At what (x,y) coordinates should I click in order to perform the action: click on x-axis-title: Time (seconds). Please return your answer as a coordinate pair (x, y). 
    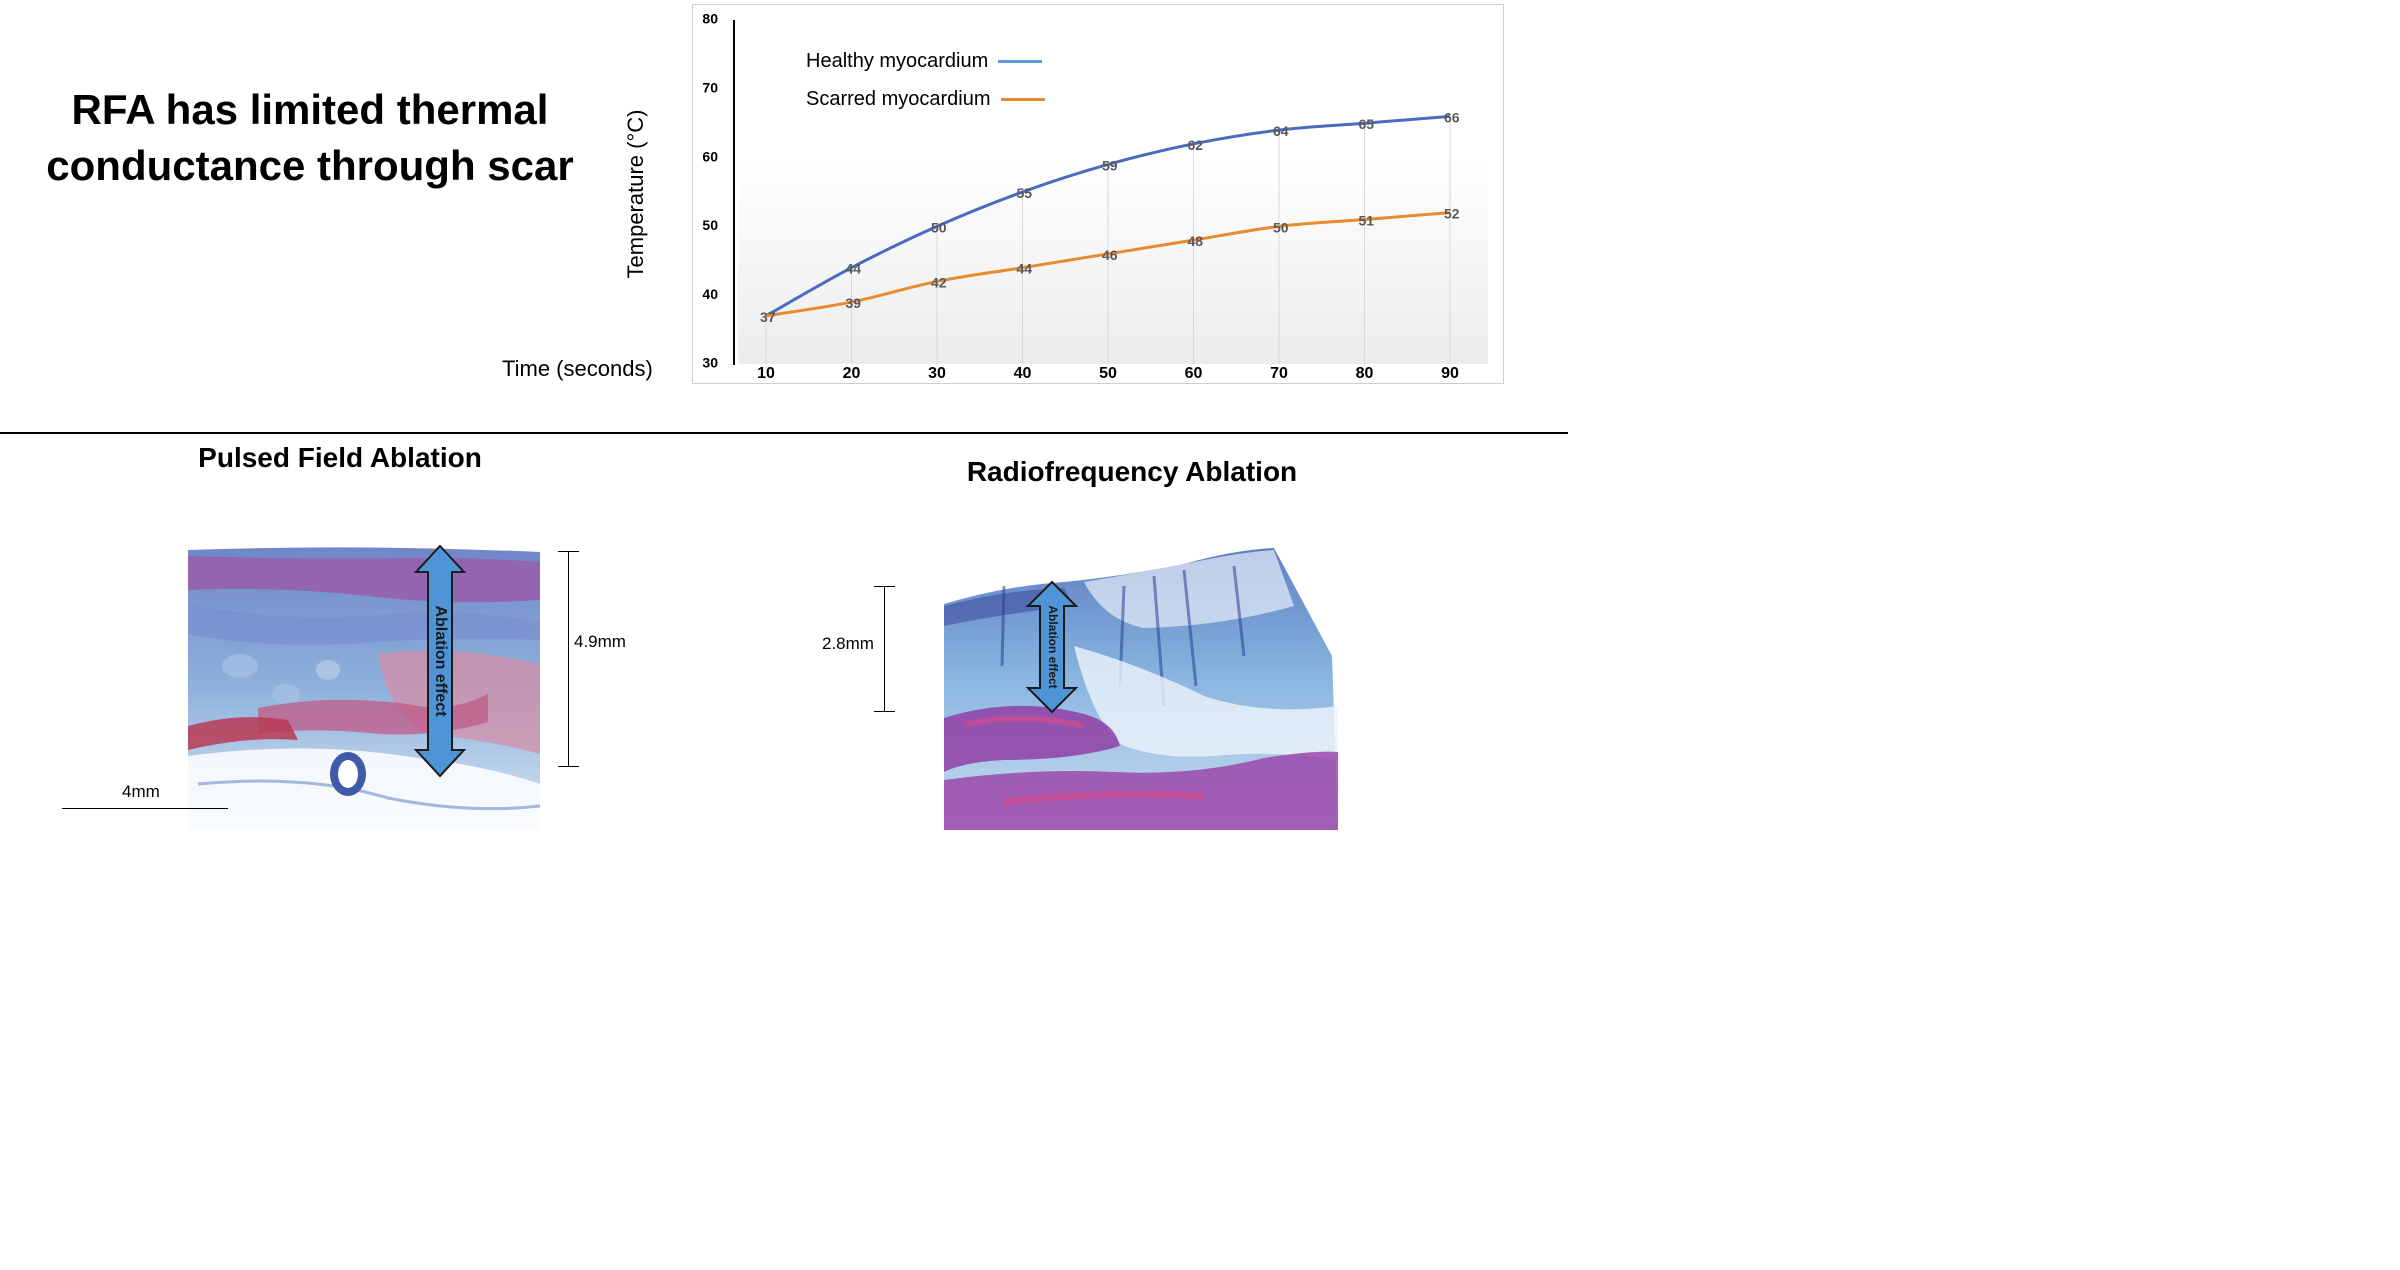
    Looking at the image, I should click on (577, 368).